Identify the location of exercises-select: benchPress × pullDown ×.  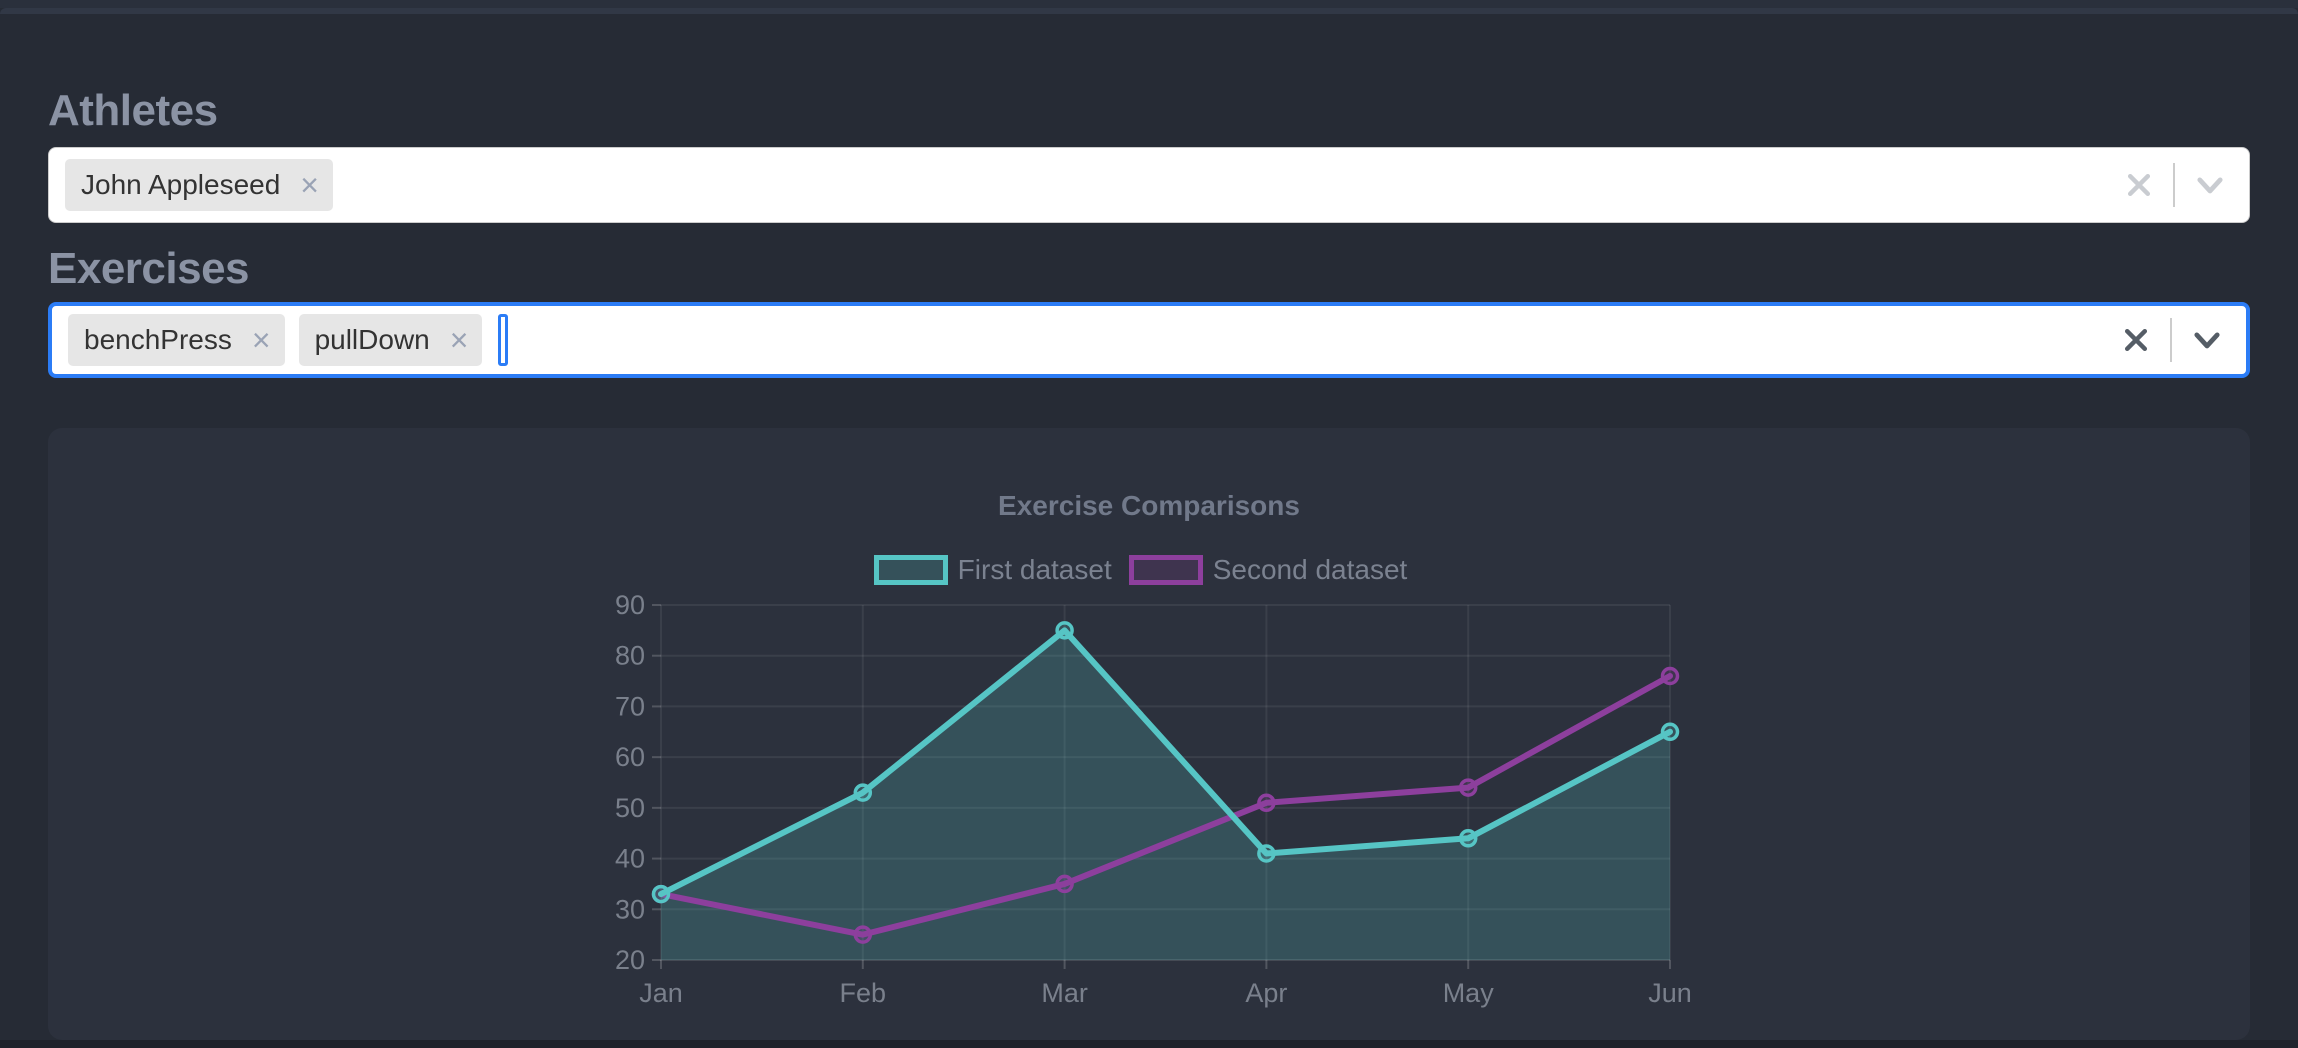
(1149, 340).